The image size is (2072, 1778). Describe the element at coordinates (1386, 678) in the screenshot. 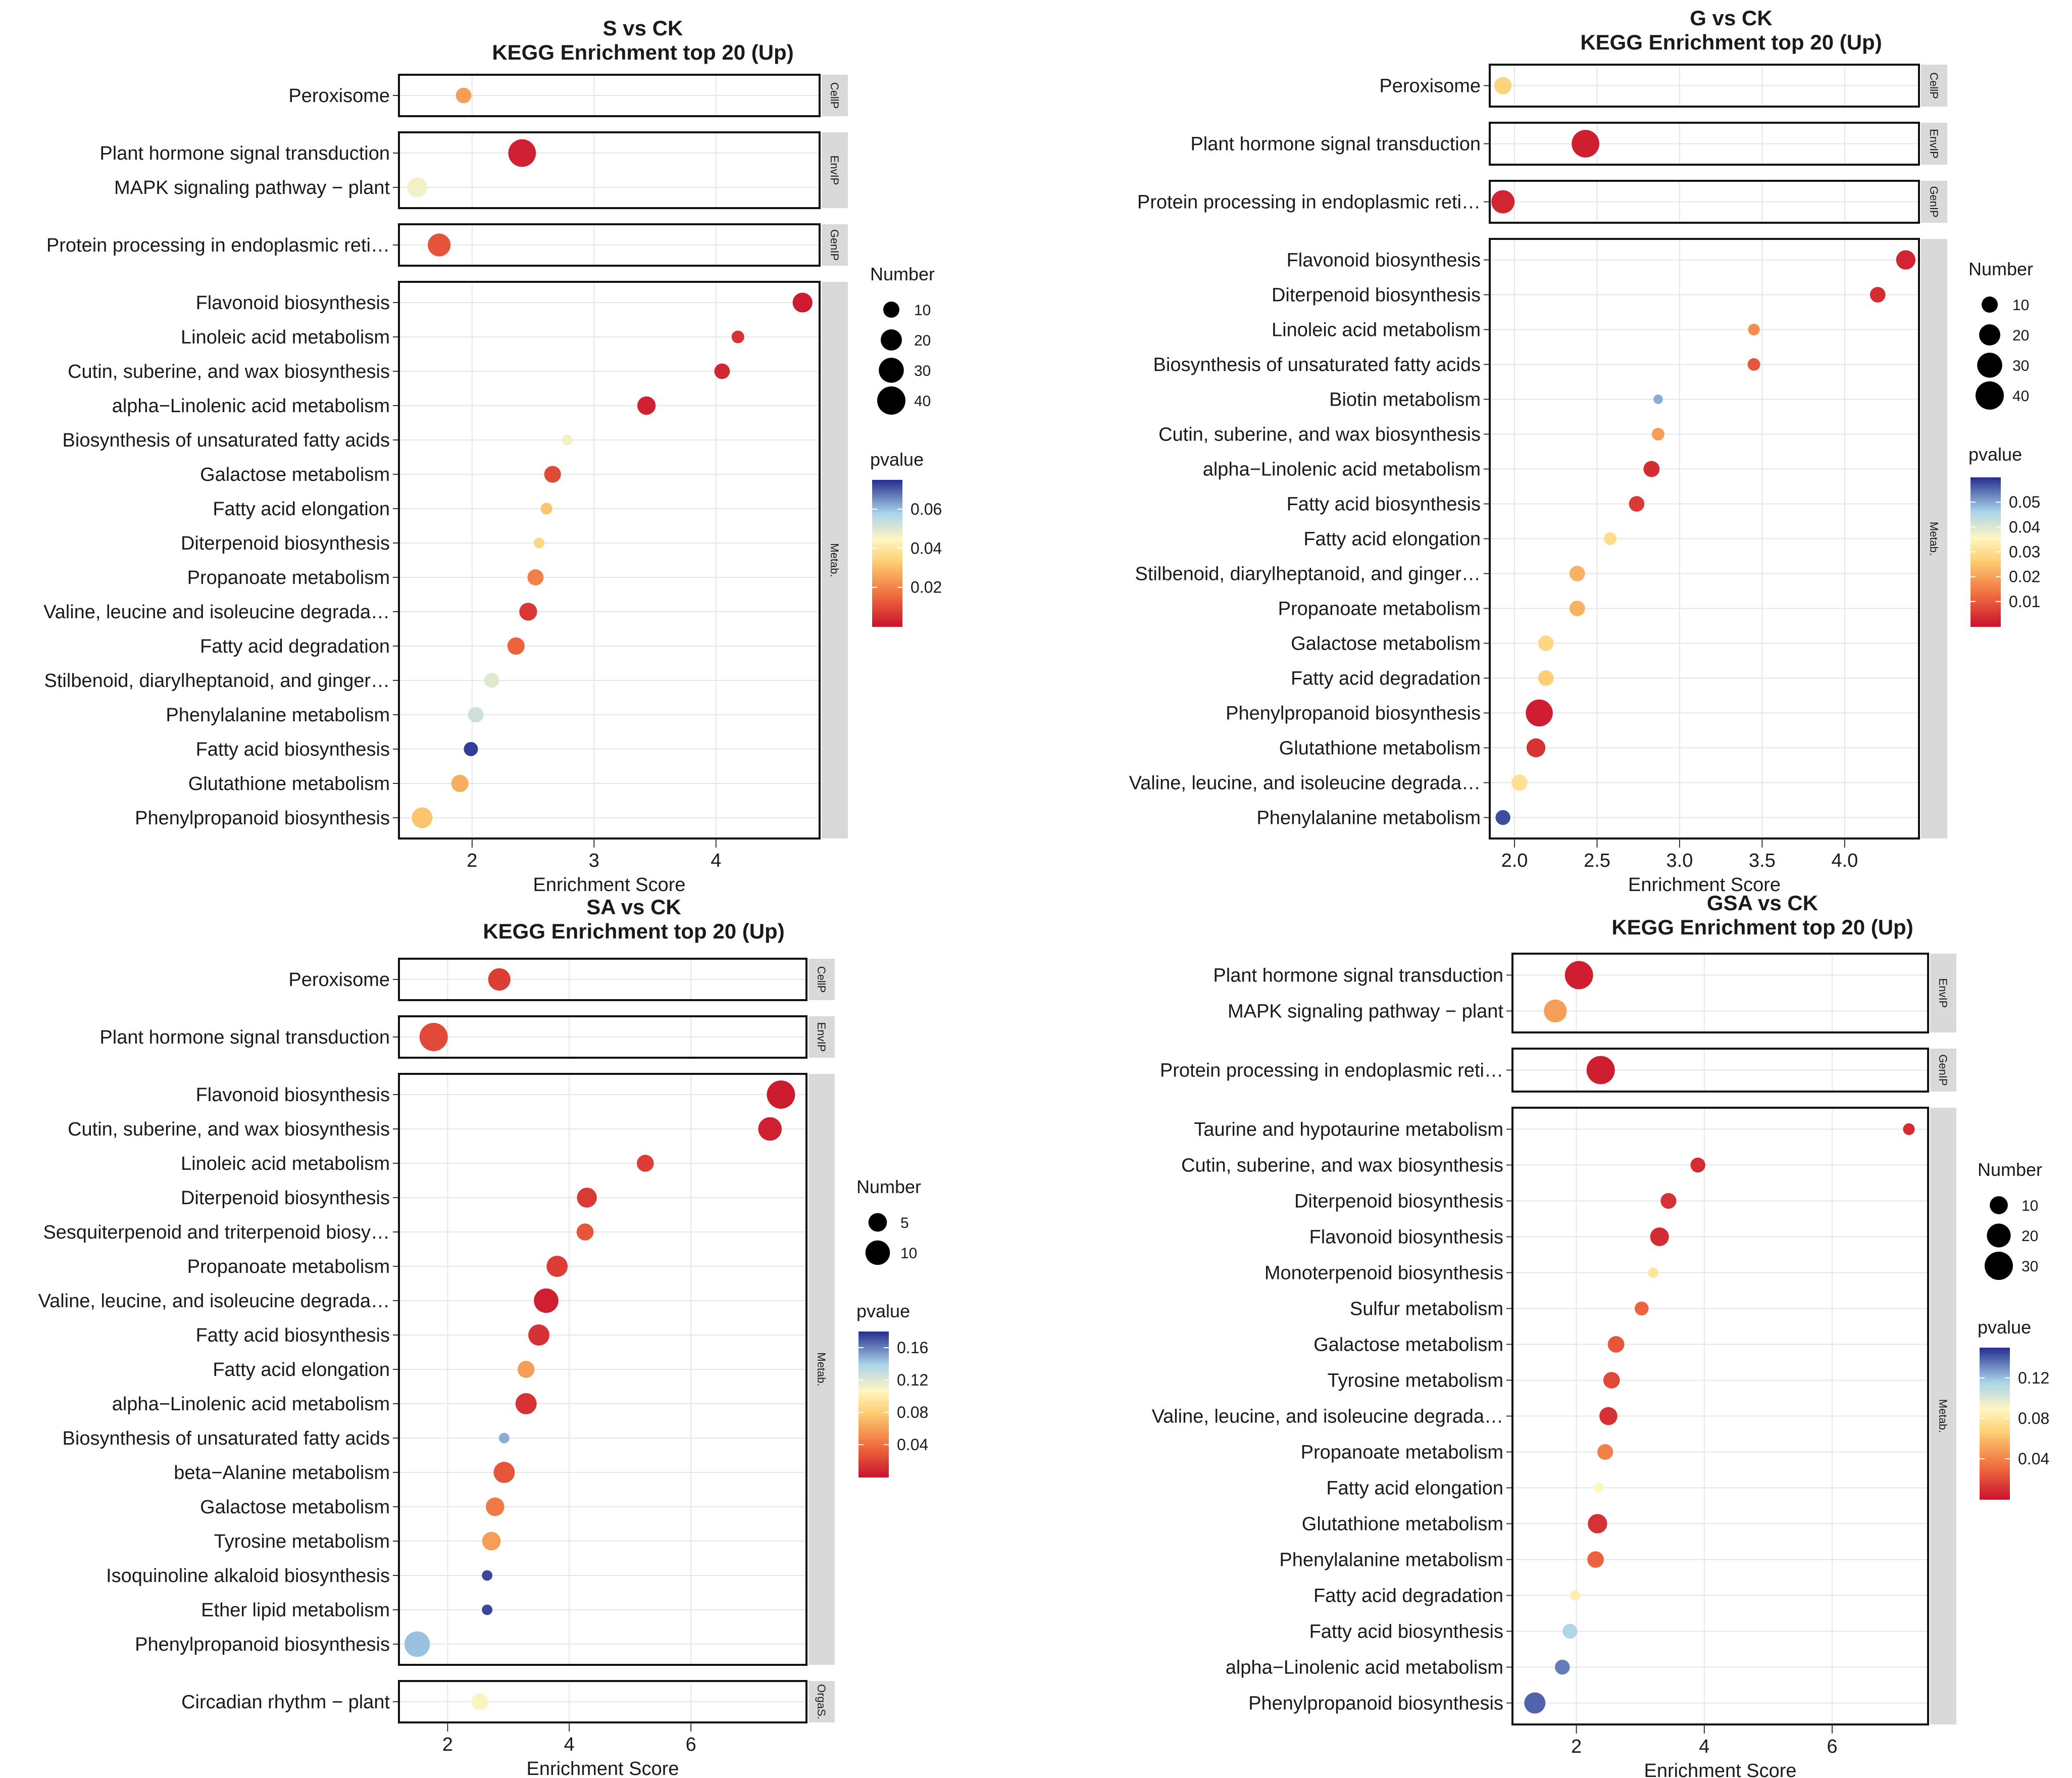

I see `term-label: Fatty acid degradation` at that location.